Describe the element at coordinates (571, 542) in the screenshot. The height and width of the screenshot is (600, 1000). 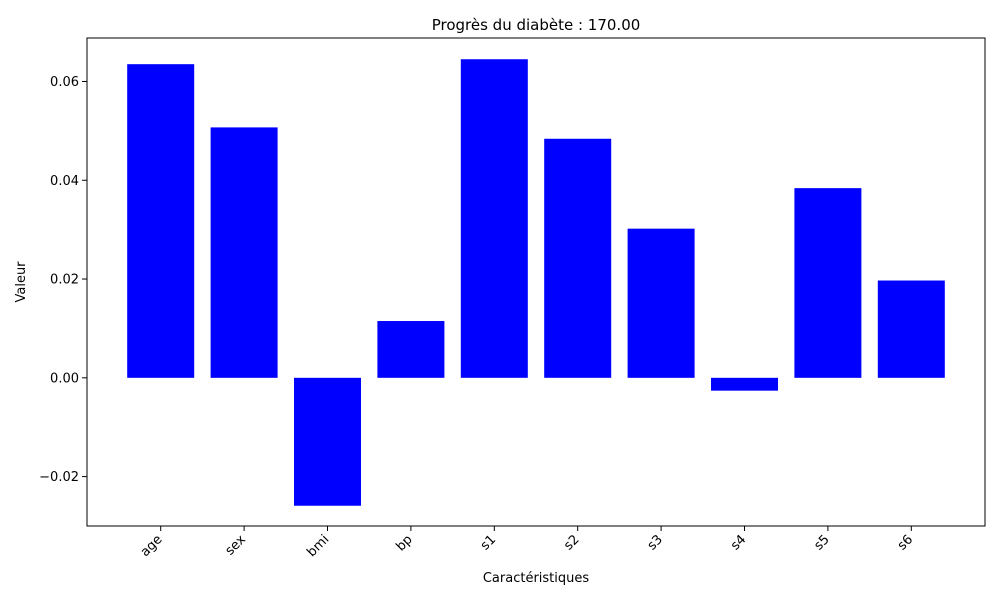
I see `x-tick-label: s2` at that location.